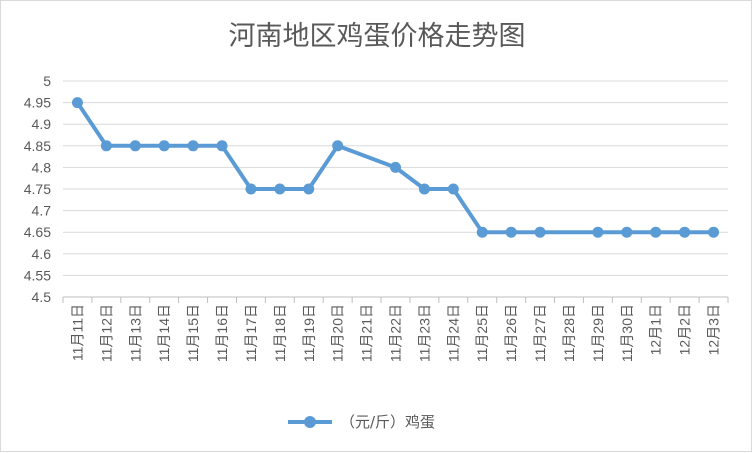 The height and width of the screenshot is (453, 752). Describe the element at coordinates (47, 81) in the screenshot. I see `y-tick-label: 5` at that location.